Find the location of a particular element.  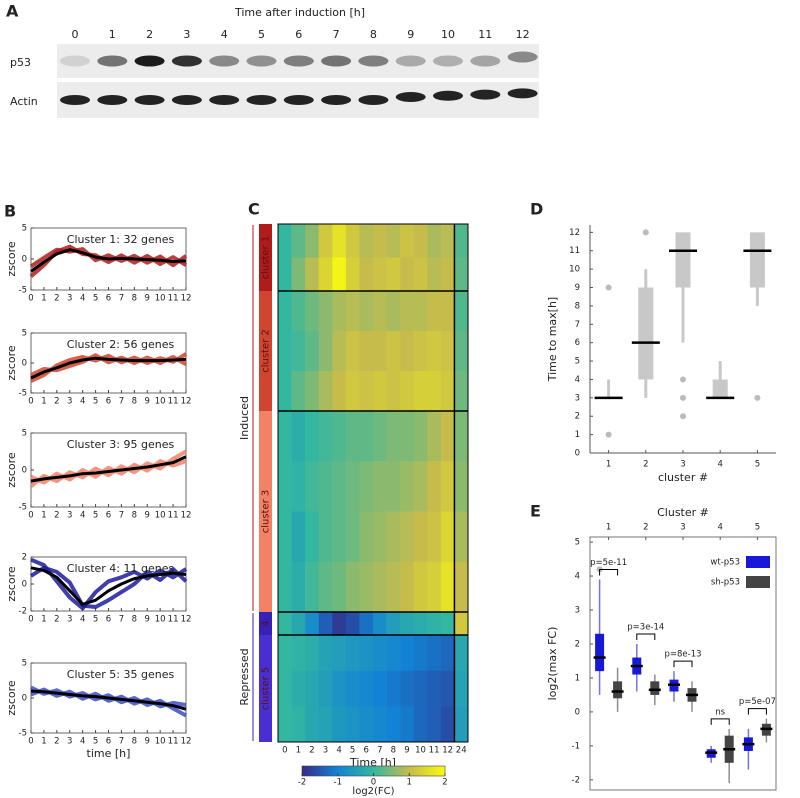

colorbar-tick-label: -2 is located at coordinates (302, 783).